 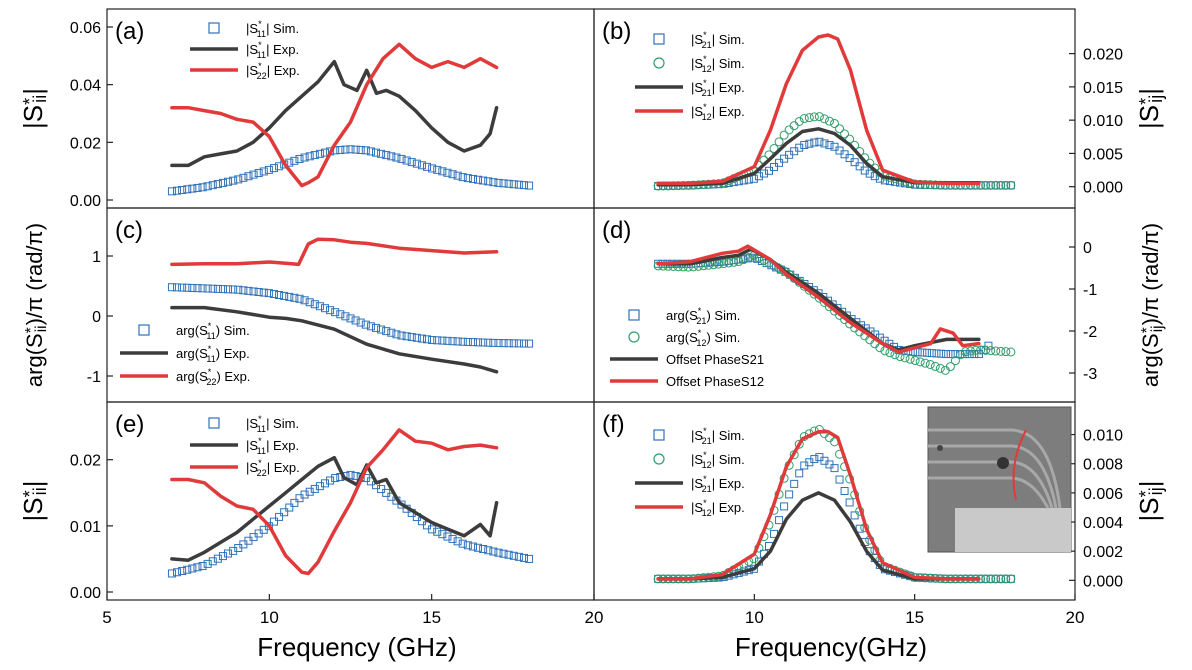 What do you see at coordinates (1019, 465) in the screenshot?
I see `inset-red-marker` at bounding box center [1019, 465].